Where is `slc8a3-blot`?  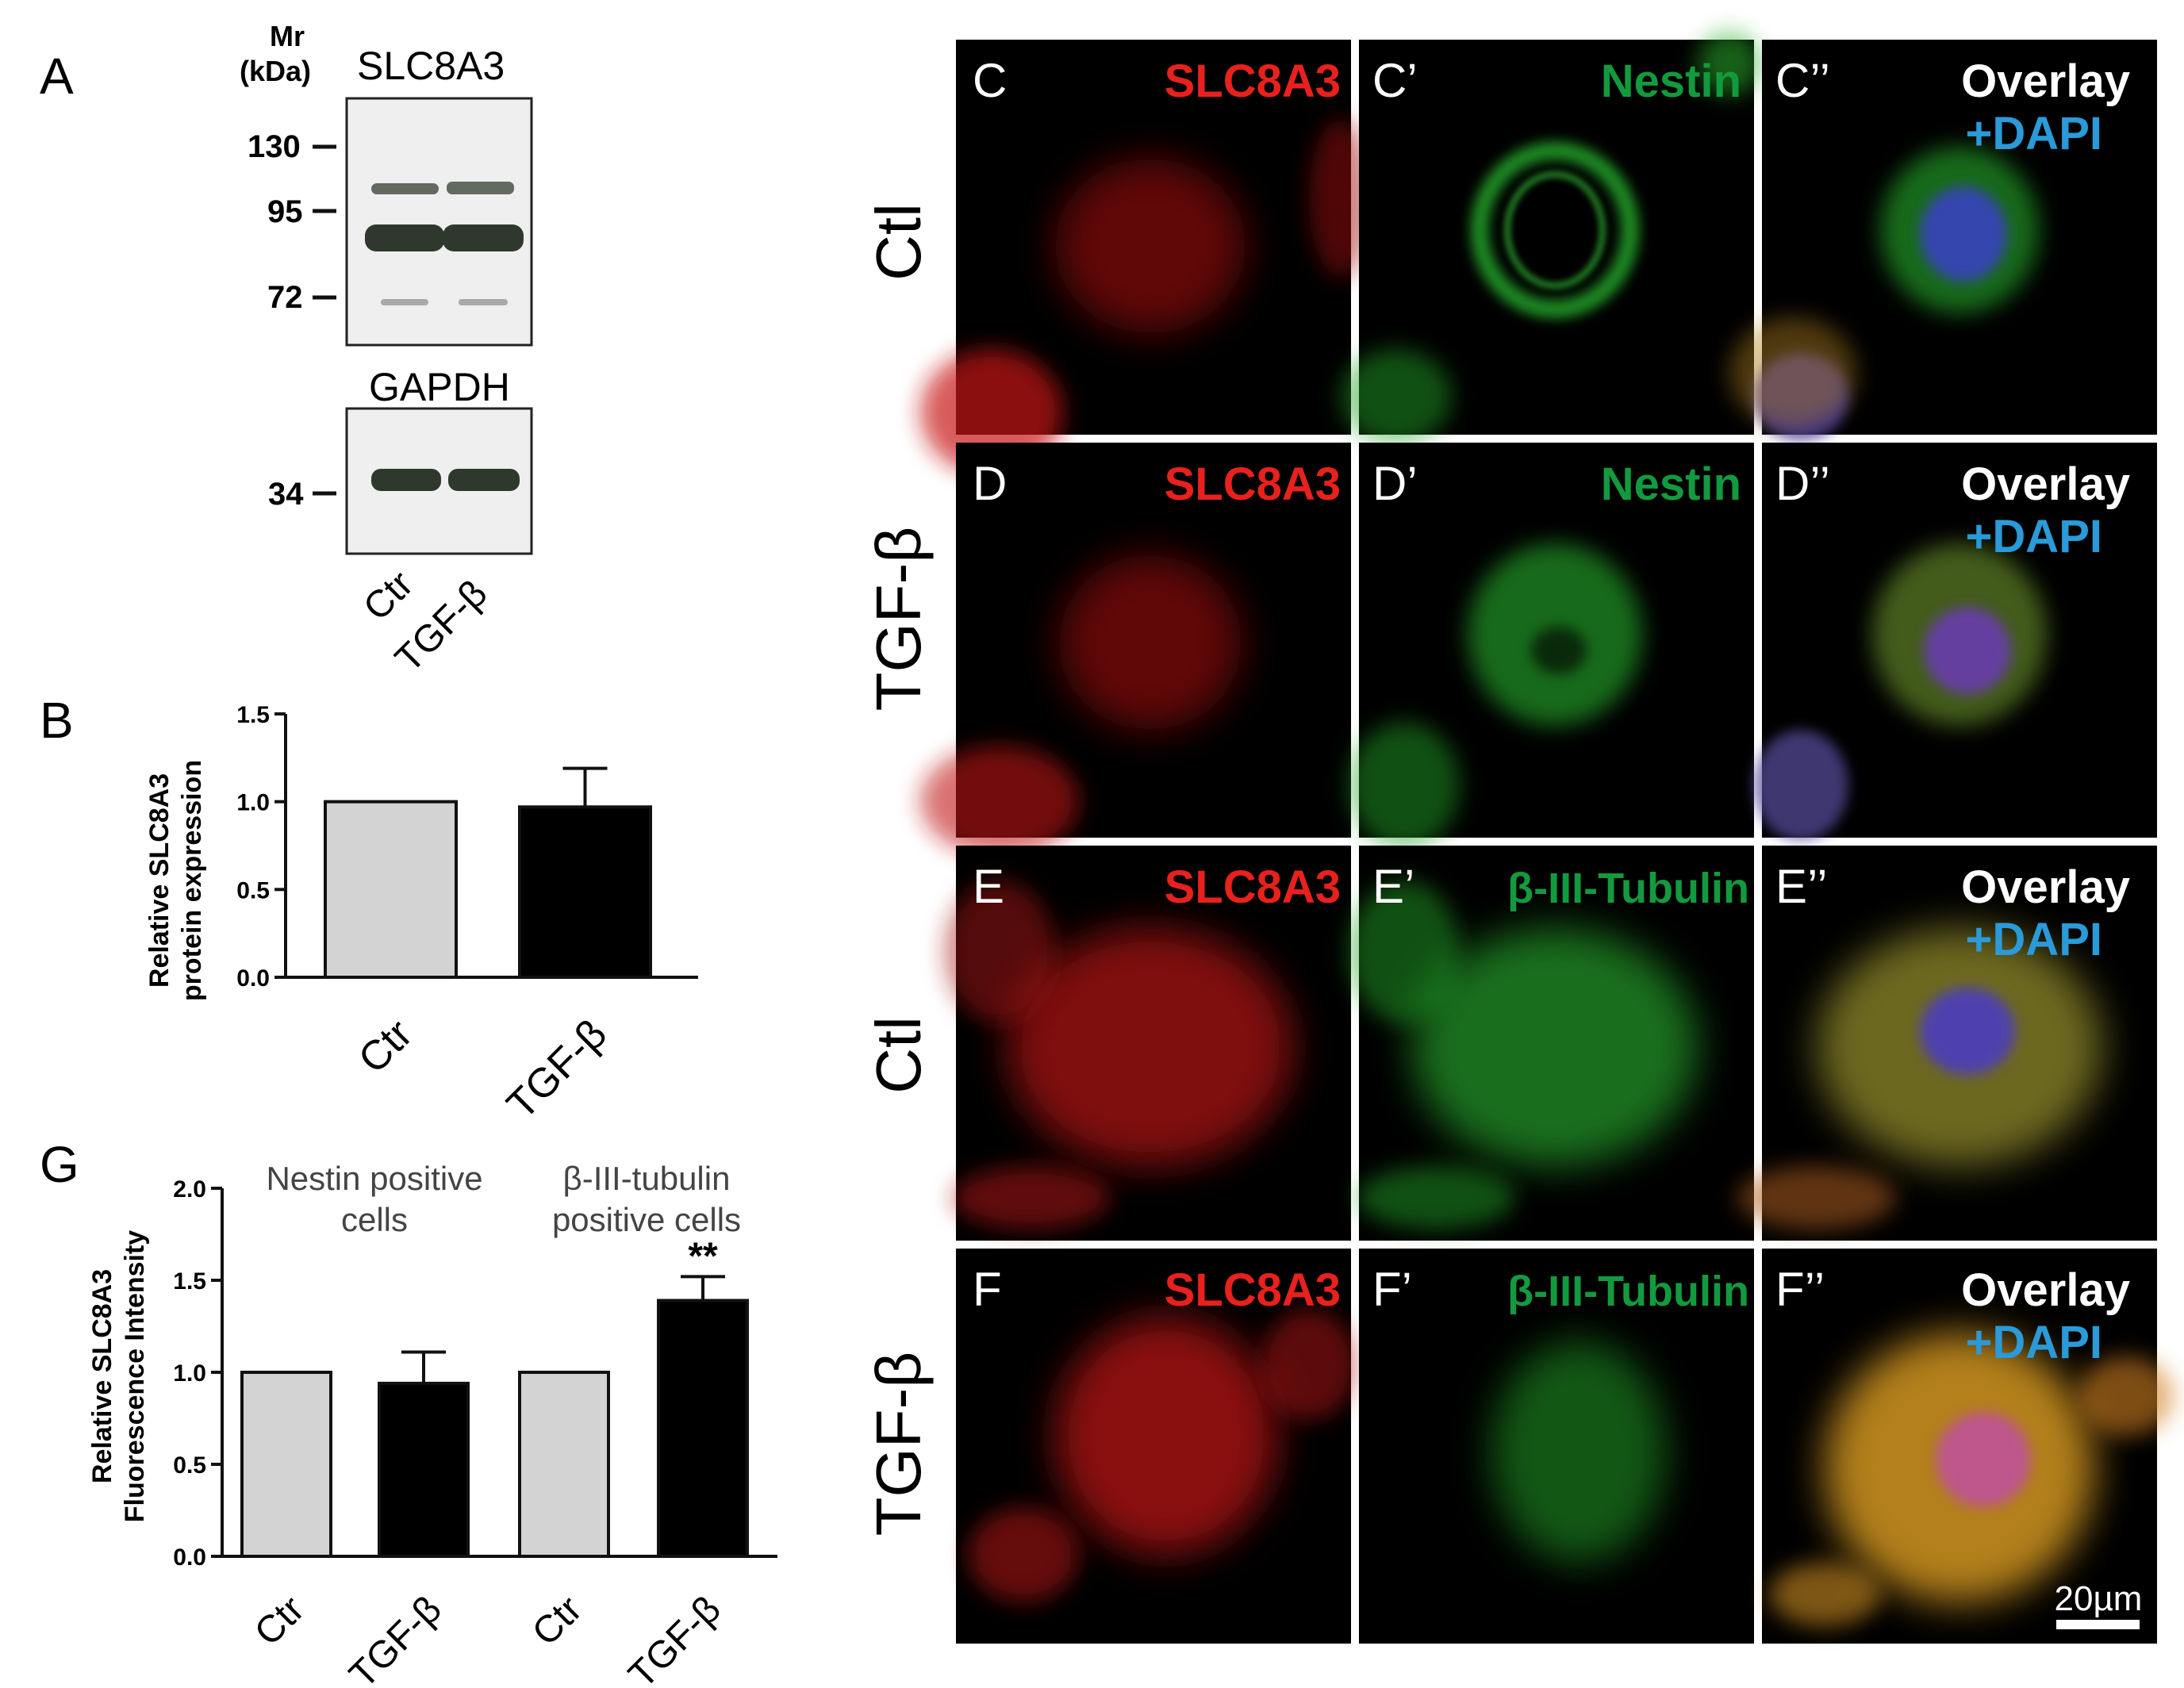 slc8a3-blot is located at coordinates (439, 222).